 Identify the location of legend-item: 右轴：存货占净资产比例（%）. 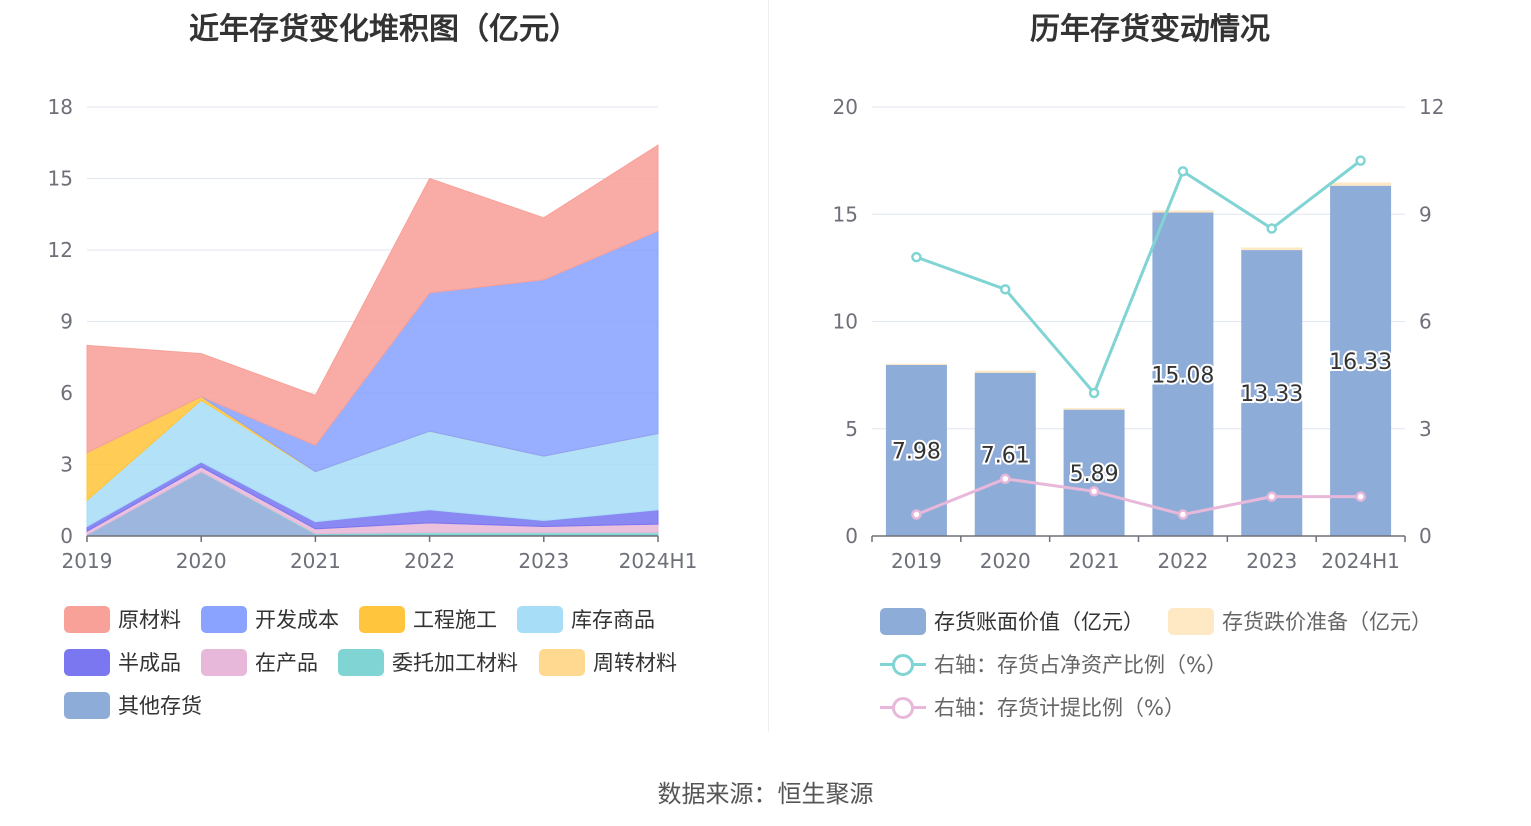
(1053, 664).